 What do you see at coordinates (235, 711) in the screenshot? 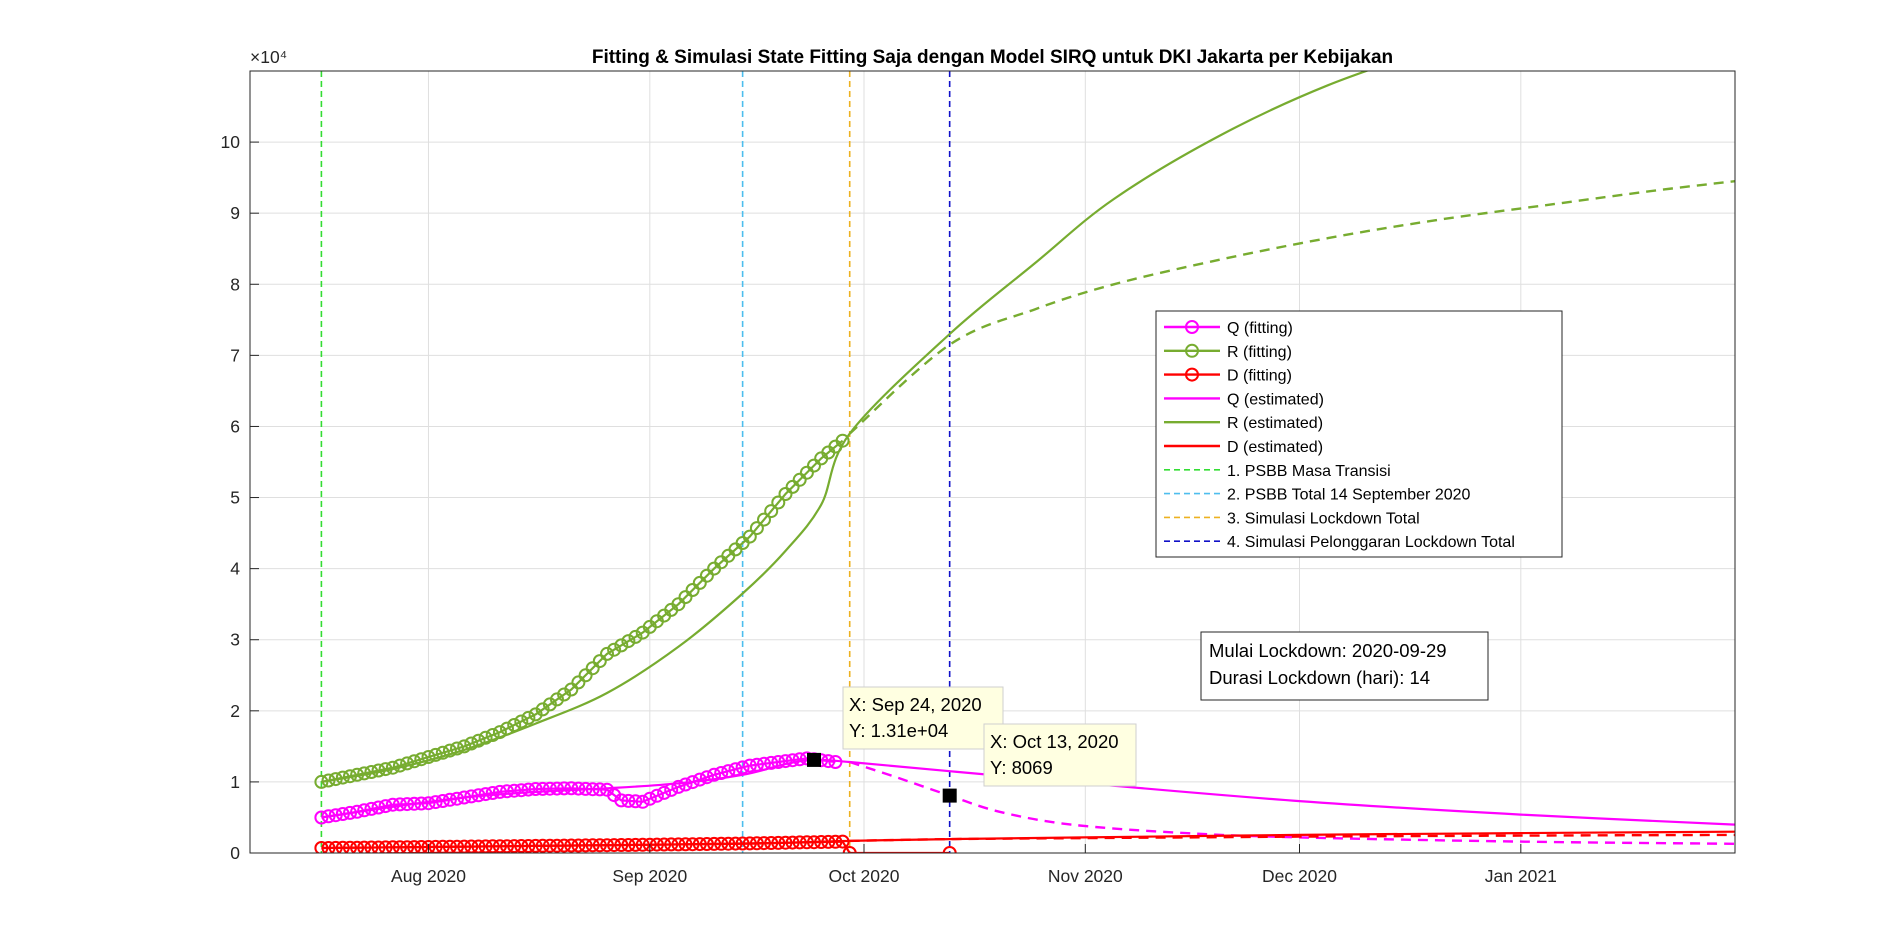
I see `y-tick-label: 2` at bounding box center [235, 711].